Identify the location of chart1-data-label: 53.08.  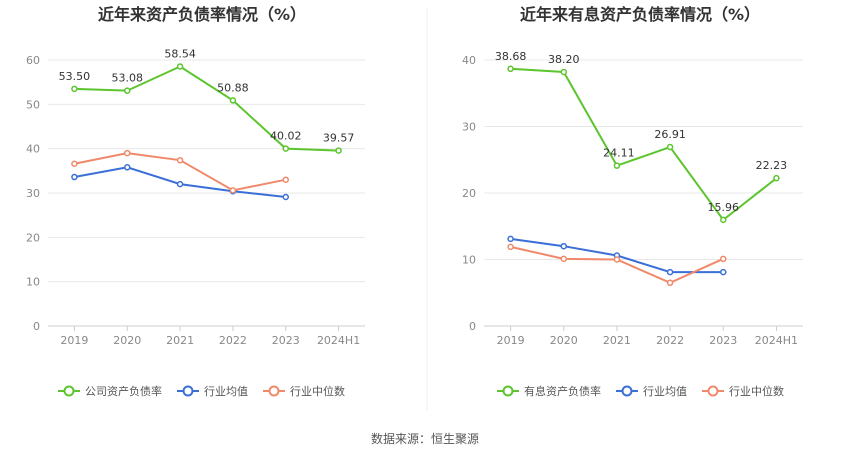
(128, 78).